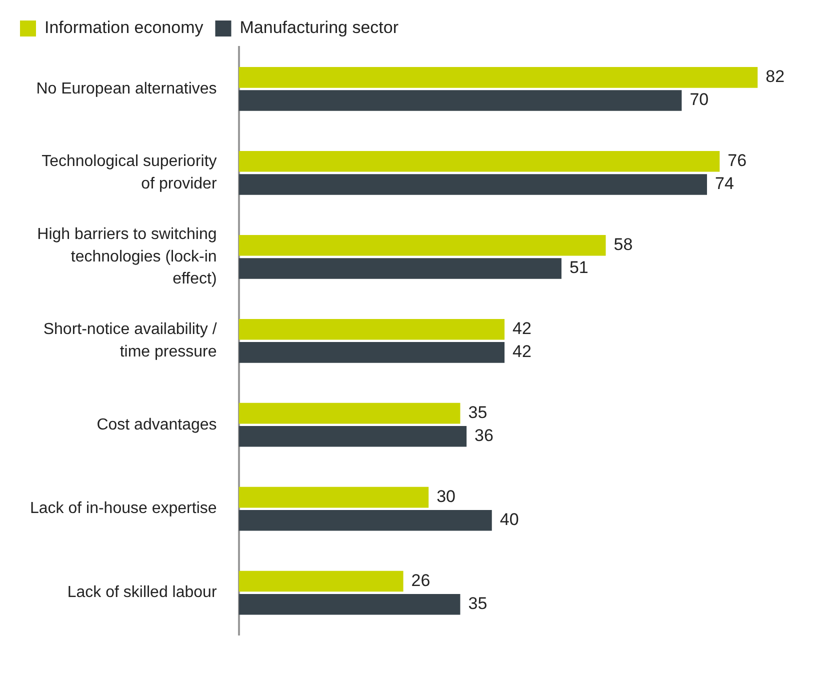 The height and width of the screenshot is (680, 818). Describe the element at coordinates (623, 244) in the screenshot. I see `data-label: 58` at that location.